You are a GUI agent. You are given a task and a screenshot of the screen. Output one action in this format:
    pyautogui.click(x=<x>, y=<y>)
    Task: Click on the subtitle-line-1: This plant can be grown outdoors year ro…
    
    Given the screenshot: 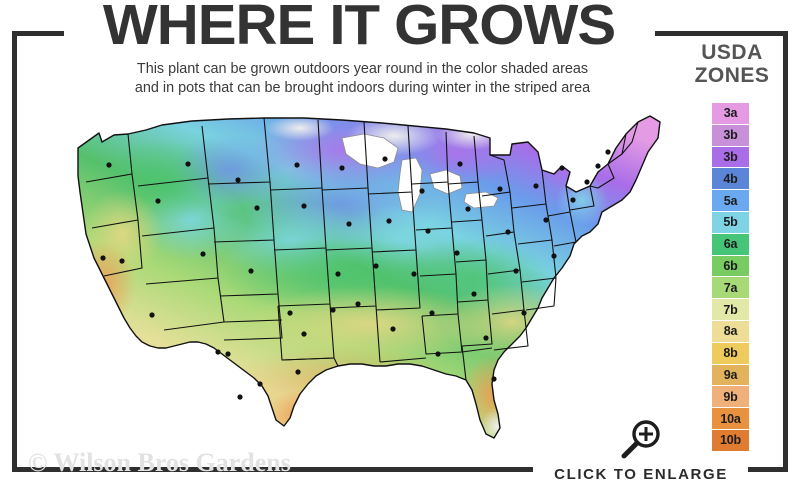 What is the action you would take?
    pyautogui.click(x=362, y=69)
    